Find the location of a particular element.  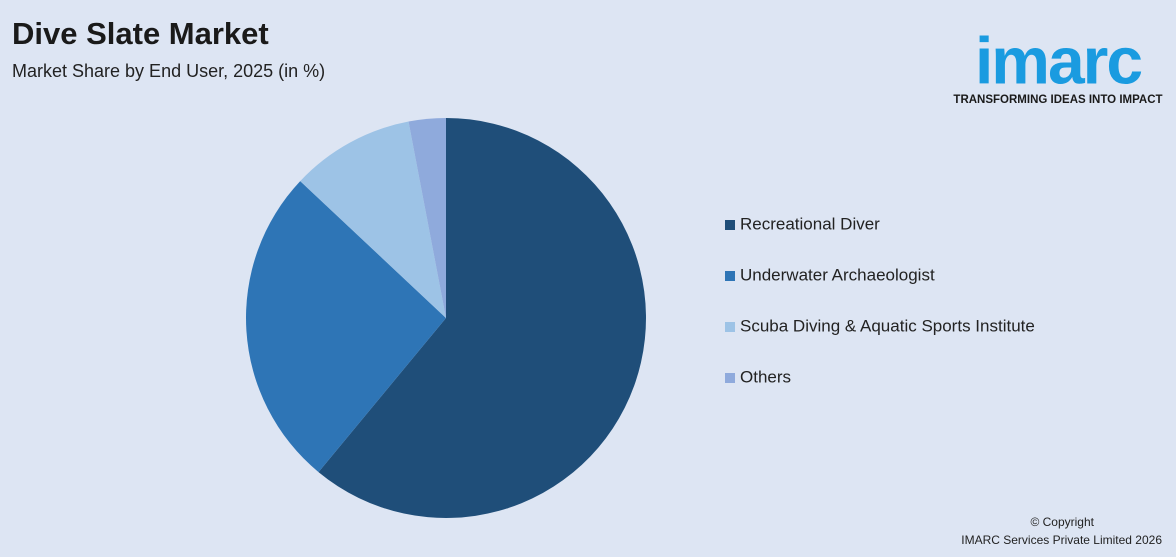

logo-tagline: TRANSFORMING IDEAS INTO IMPACT is located at coordinates (1057, 100).